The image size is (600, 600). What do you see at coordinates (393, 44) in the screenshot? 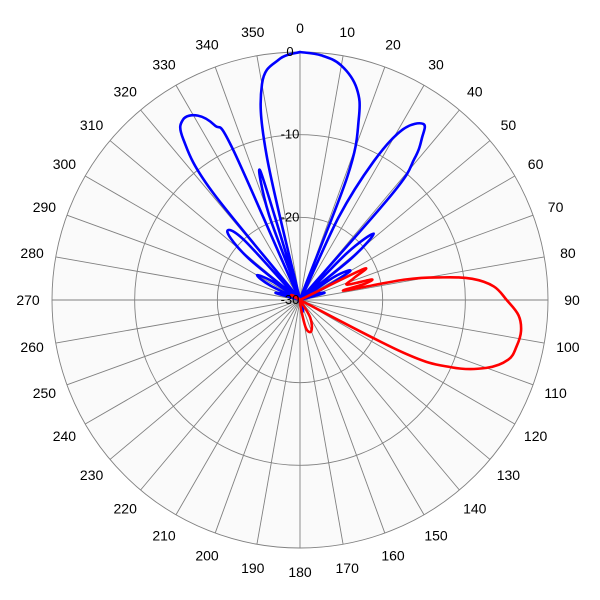
I see `angle-tick-label: 20` at bounding box center [393, 44].